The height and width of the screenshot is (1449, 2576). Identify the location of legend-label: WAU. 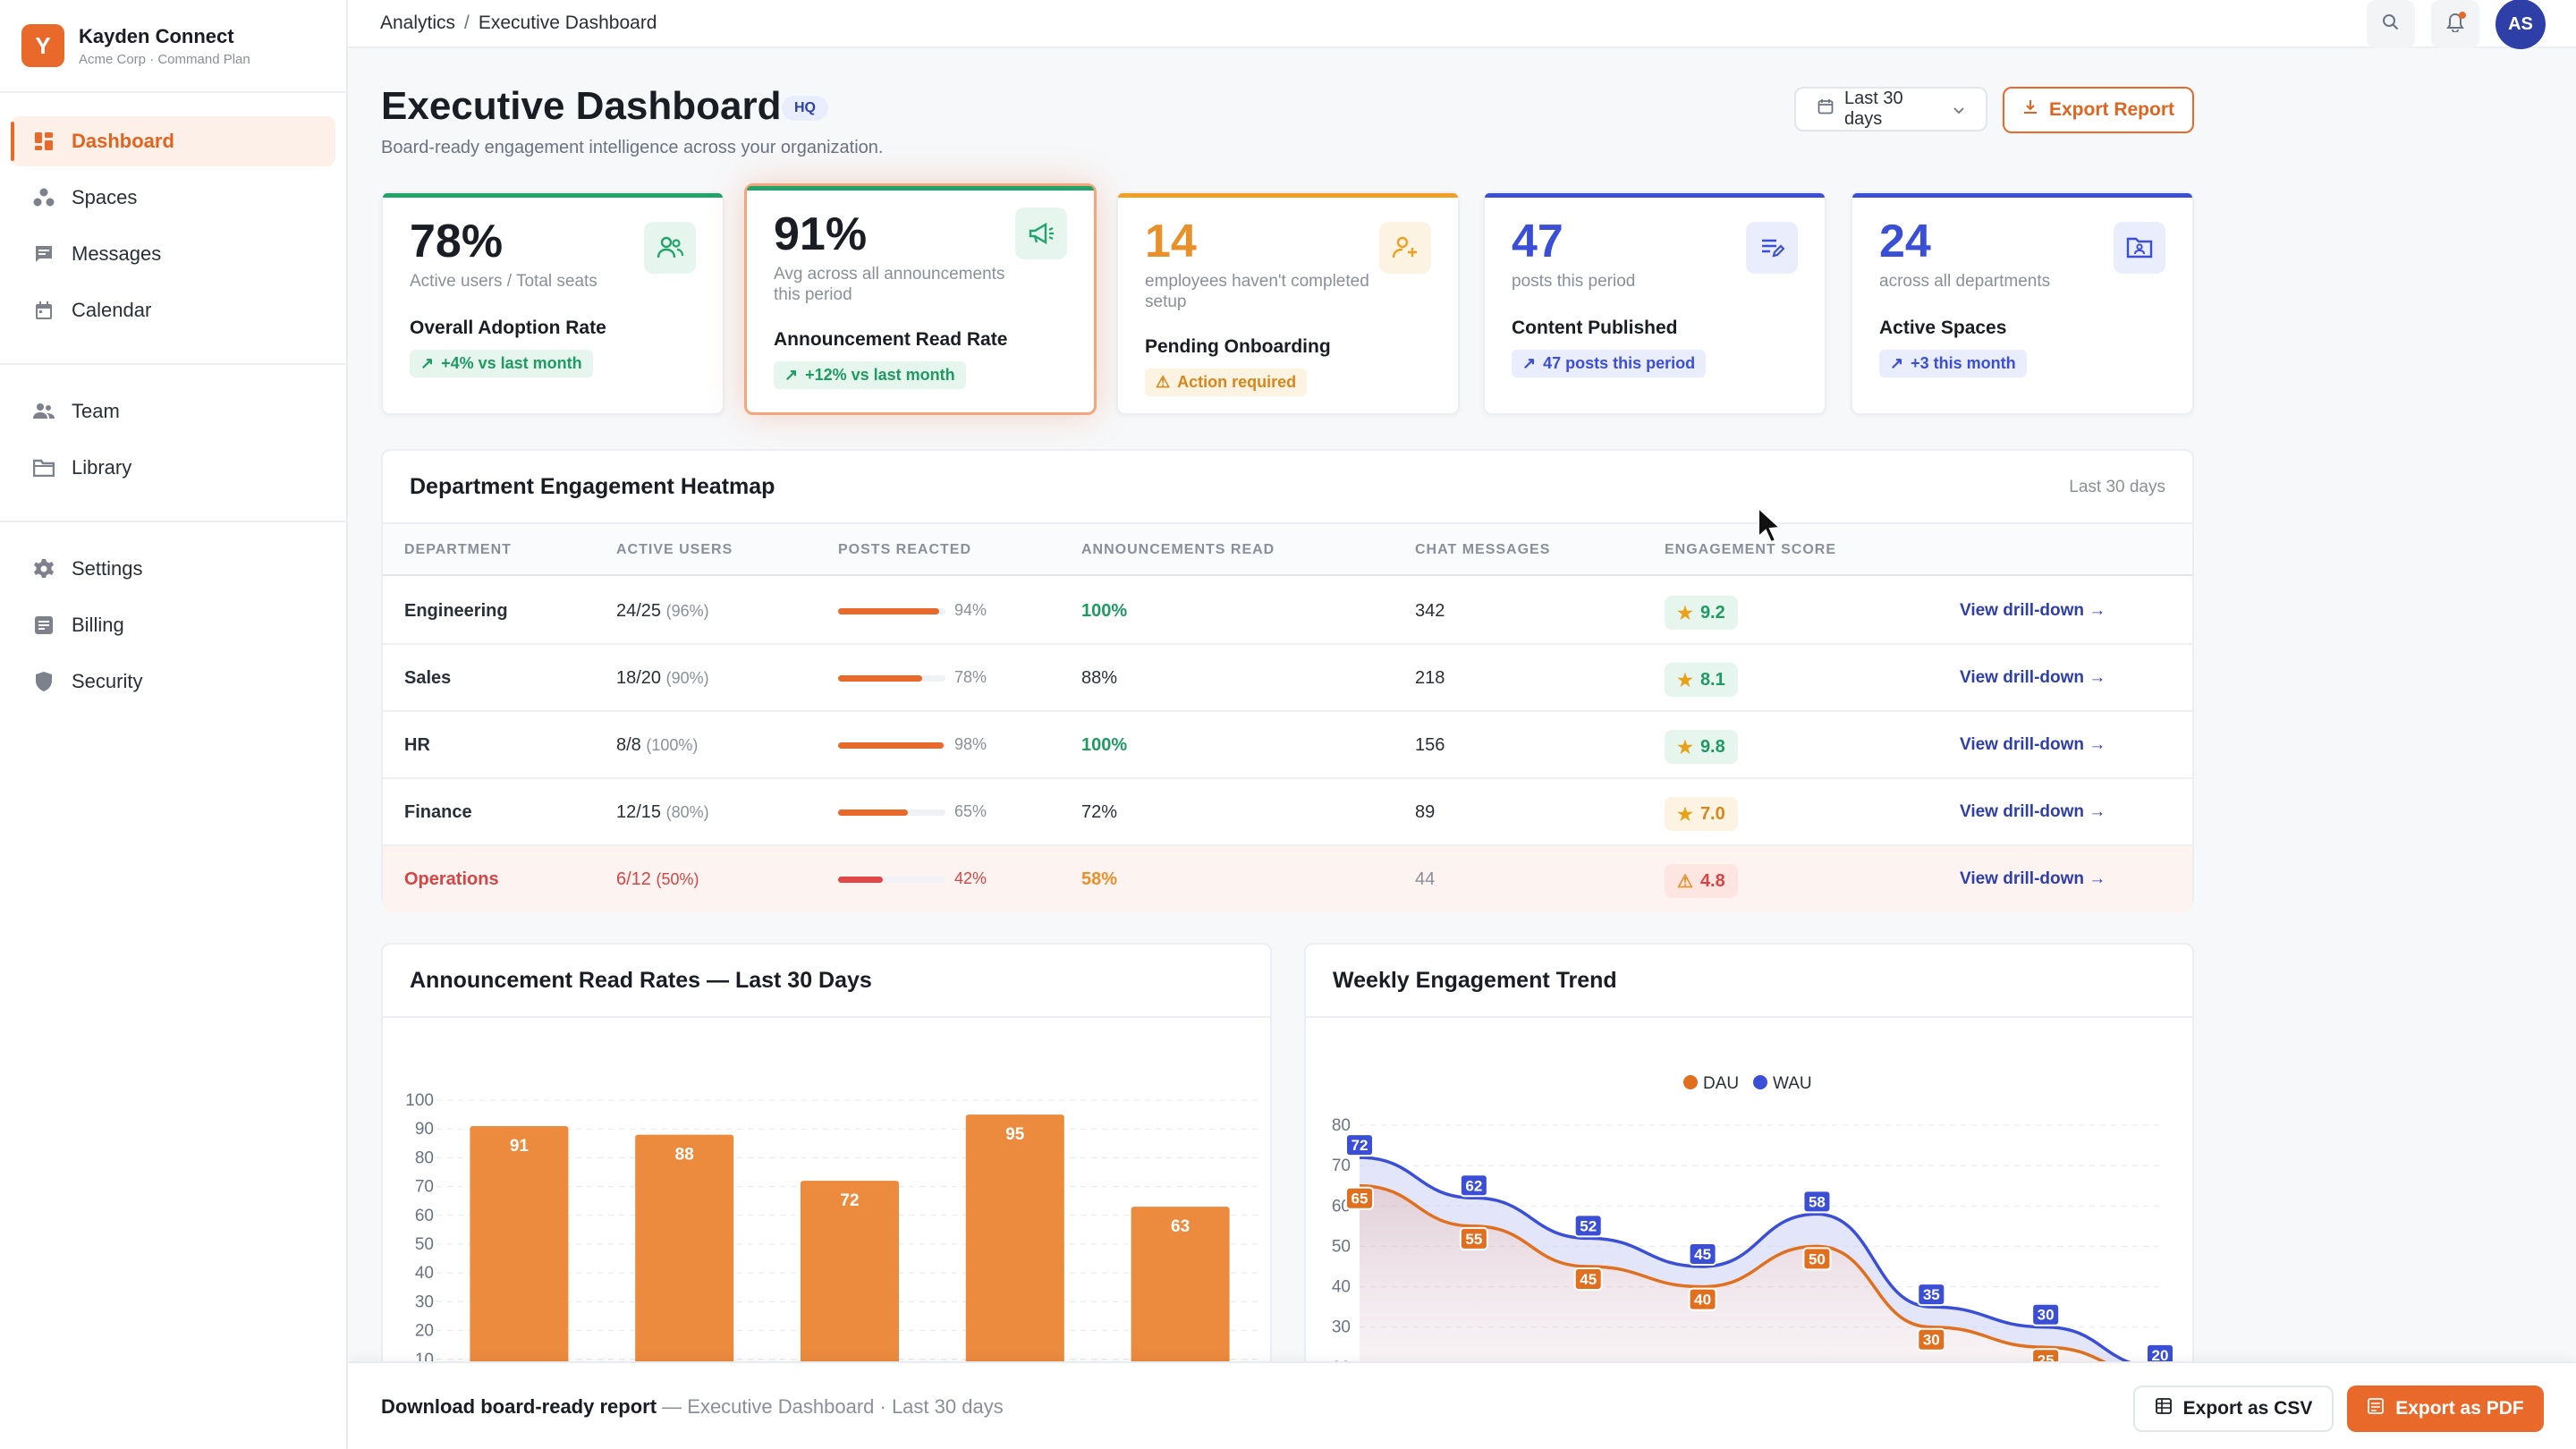
(1792, 1083).